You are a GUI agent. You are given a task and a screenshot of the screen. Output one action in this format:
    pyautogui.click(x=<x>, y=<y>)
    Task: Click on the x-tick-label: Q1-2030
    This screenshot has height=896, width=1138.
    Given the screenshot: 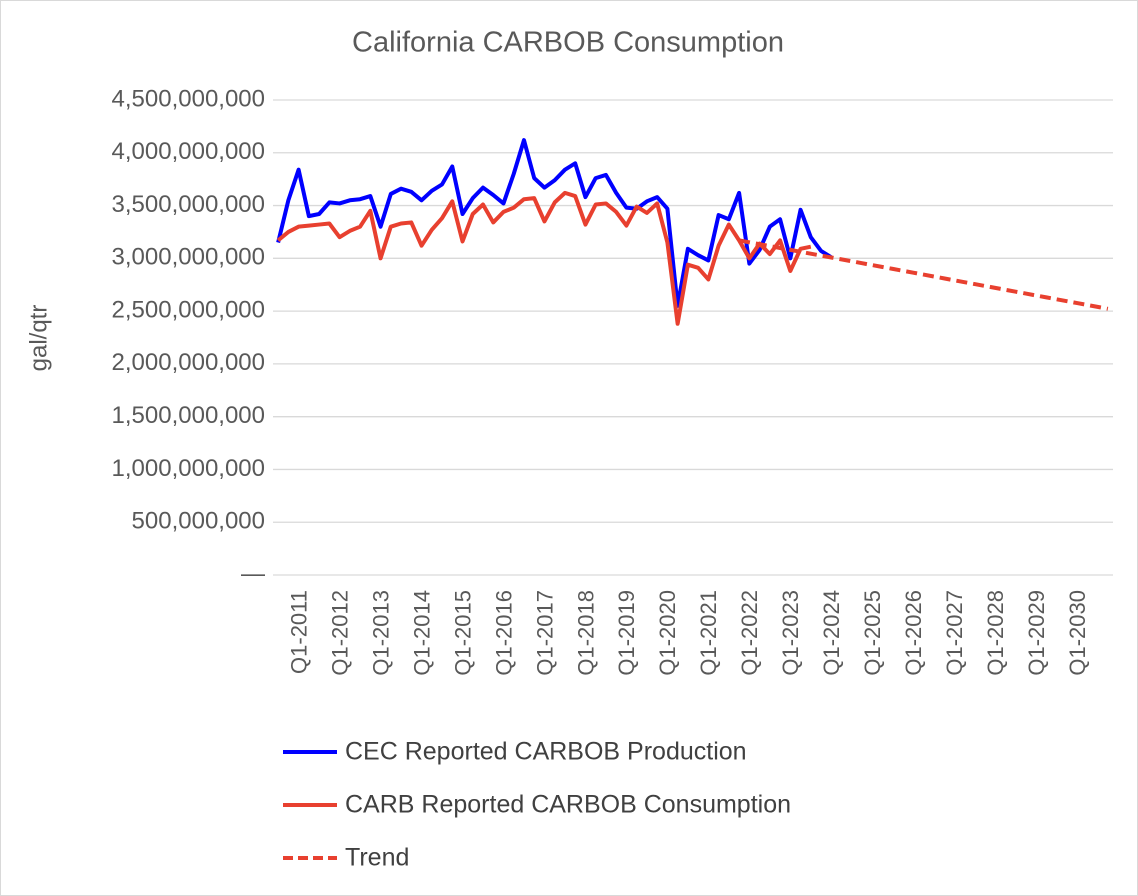 What is the action you would take?
    pyautogui.click(x=1077, y=633)
    